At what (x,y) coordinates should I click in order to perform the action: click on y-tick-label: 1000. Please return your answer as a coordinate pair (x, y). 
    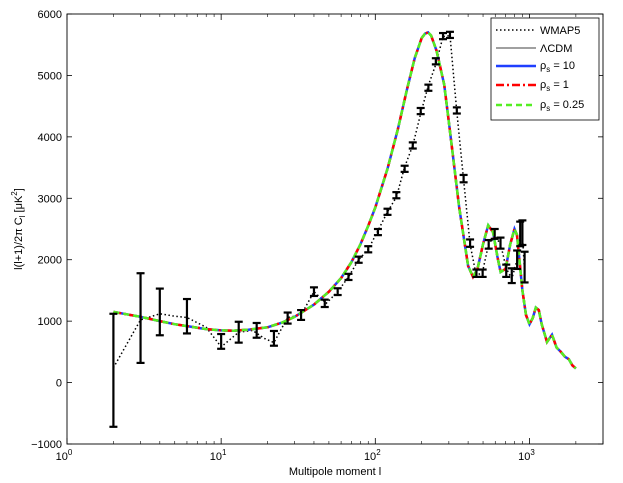
    Looking at the image, I should click on (50, 322).